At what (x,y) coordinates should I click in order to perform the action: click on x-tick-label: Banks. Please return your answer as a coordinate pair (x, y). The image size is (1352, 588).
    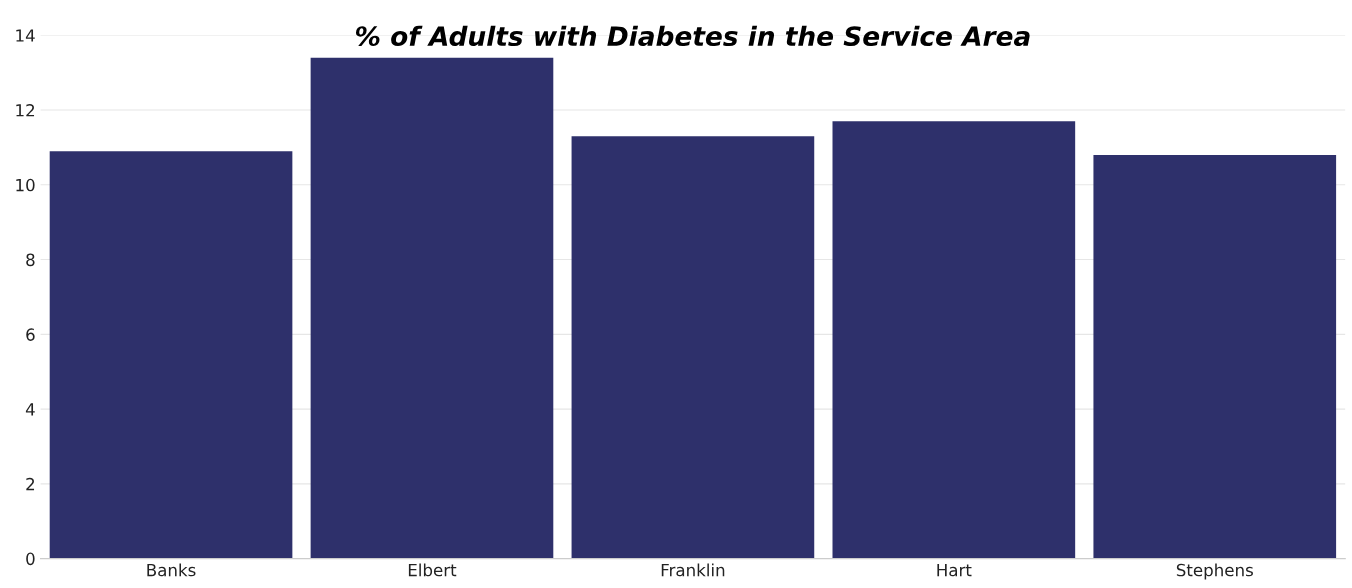
    Looking at the image, I should click on (171, 570).